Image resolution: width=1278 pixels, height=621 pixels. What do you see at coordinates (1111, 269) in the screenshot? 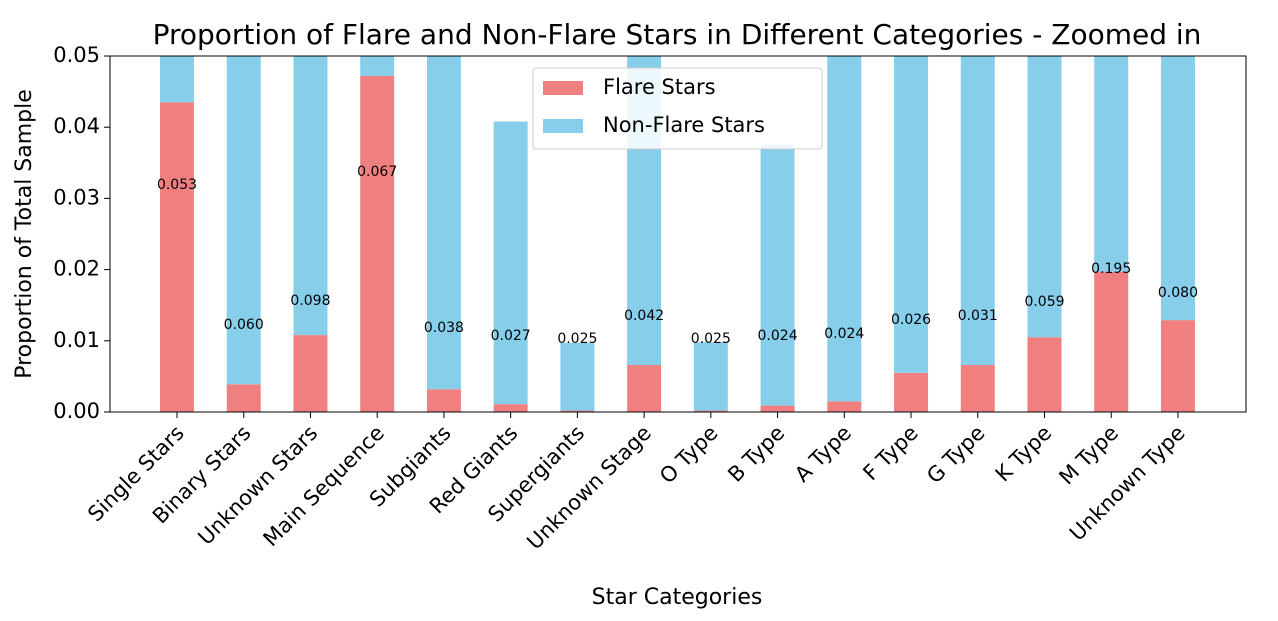
I see `annotation: 0.195` at bounding box center [1111, 269].